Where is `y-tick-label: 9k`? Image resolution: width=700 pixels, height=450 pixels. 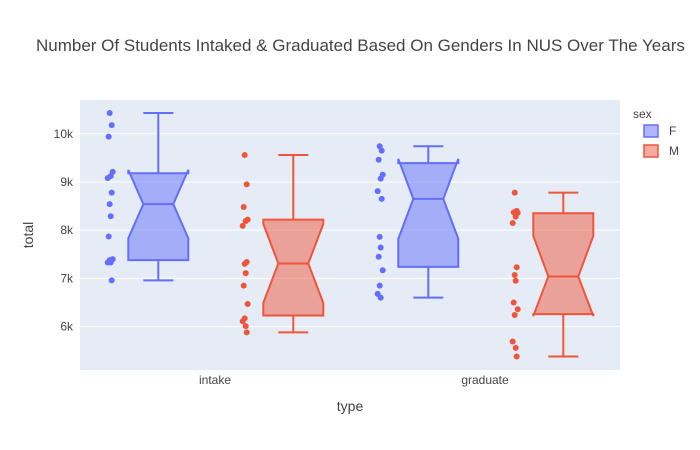 y-tick-label: 9k is located at coordinates (67, 182).